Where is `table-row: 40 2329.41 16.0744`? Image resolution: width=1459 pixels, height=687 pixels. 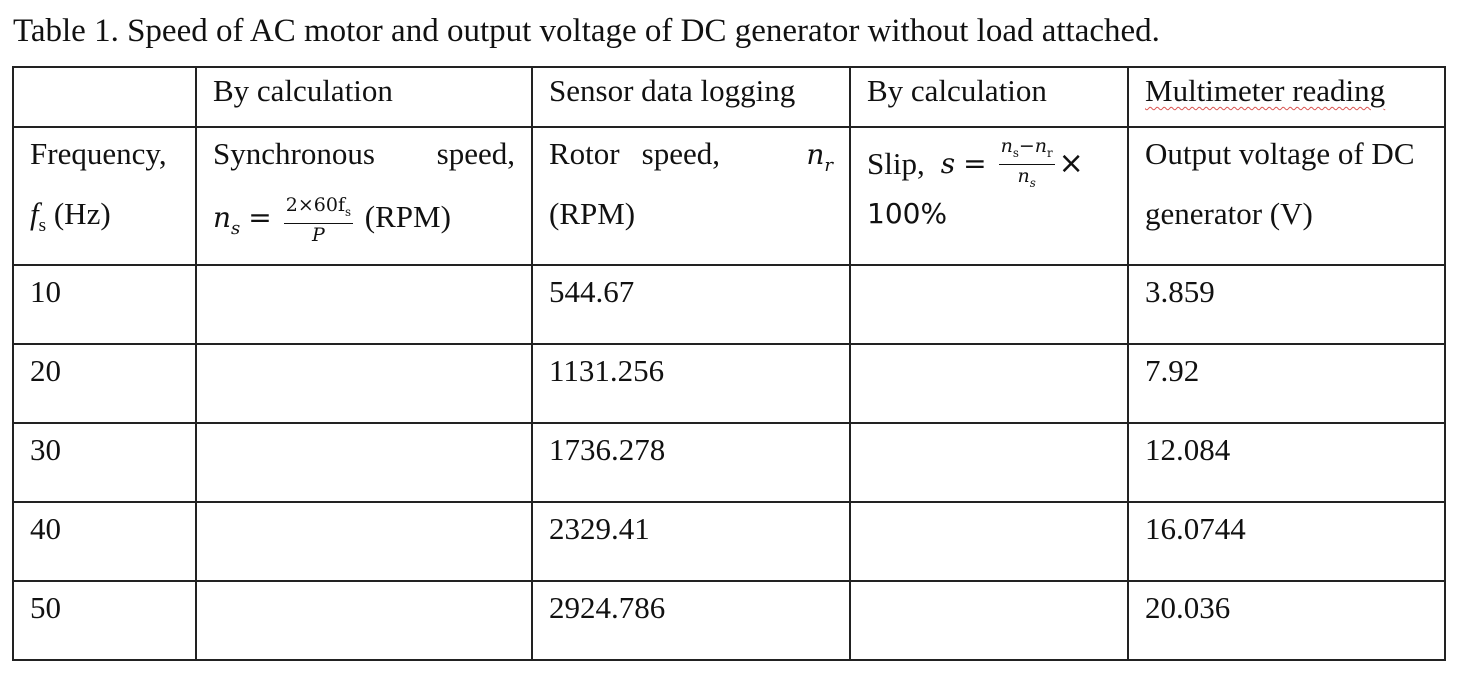 table-row: 40 2329.41 16.0744 is located at coordinates (729, 541).